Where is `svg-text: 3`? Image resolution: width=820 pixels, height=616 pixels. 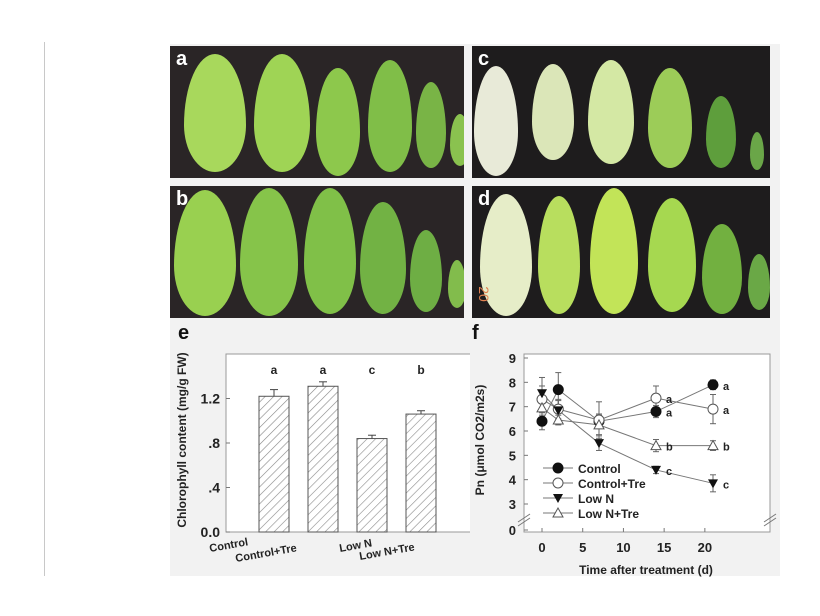 svg-text: 3 is located at coordinates (512, 504).